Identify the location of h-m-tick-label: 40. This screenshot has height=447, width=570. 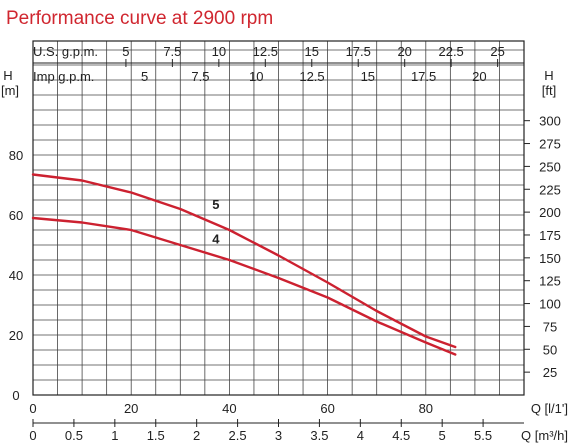
(16, 275).